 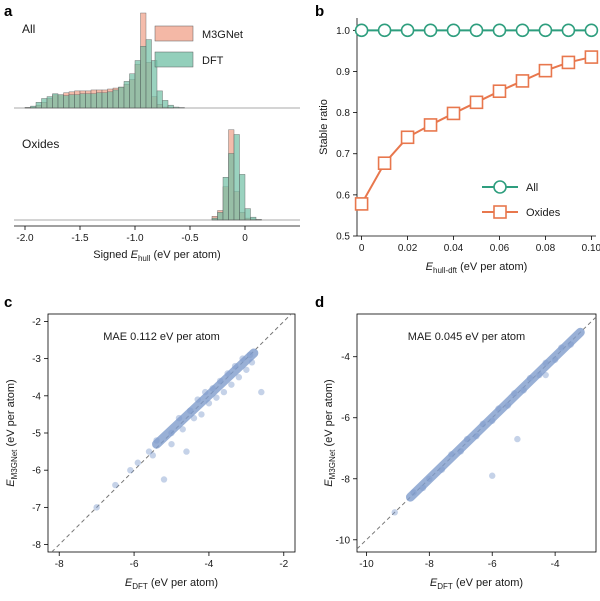 I want to click on y-tick-label: 0.5, so click(x=343, y=237).